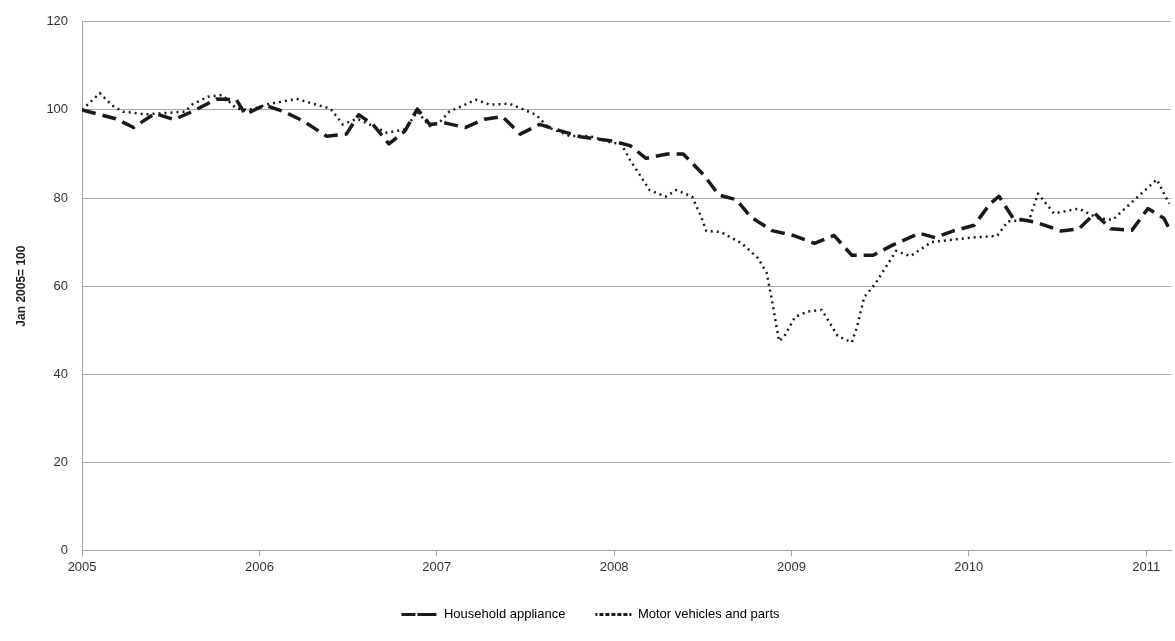 Image resolution: width=1175 pixels, height=641 pixels. I want to click on x-tick-label: 2005, so click(82, 566).